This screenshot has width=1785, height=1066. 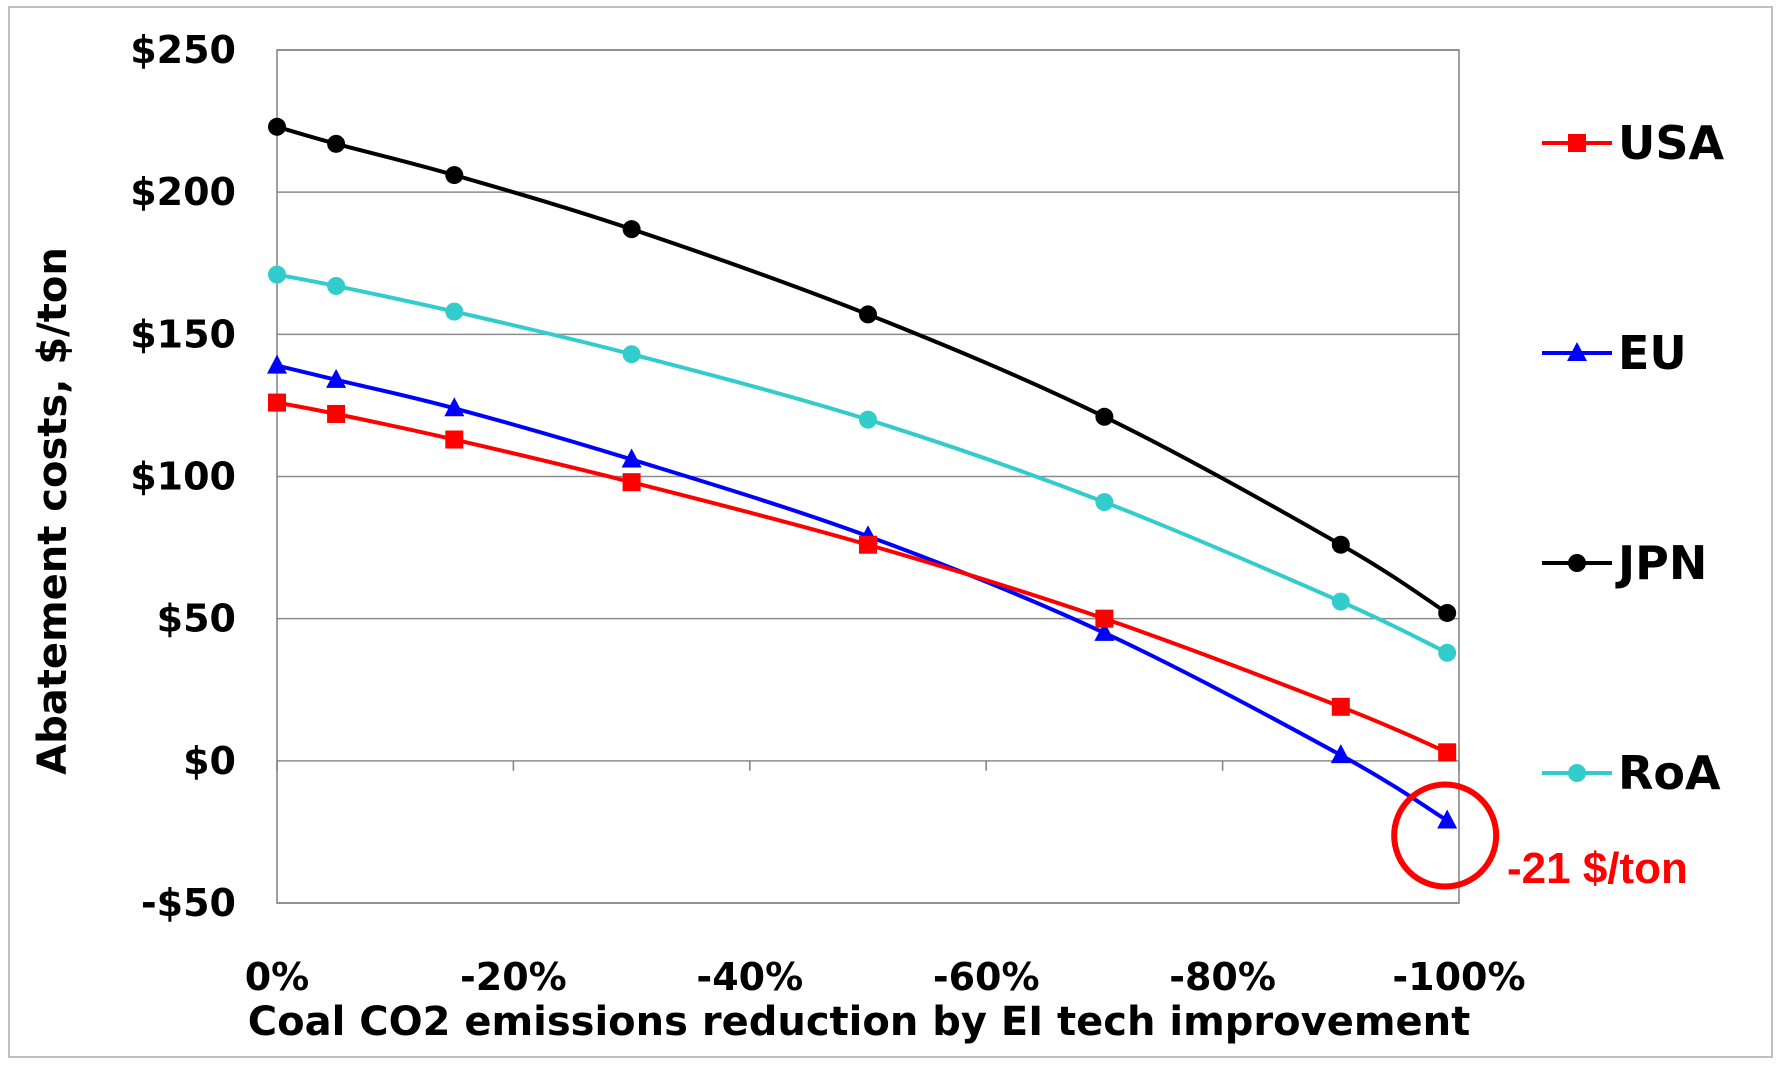 I want to click on y-axis-ticks: $250 $200 $150 $100 $50 $0 -$50, so click(x=183, y=476).